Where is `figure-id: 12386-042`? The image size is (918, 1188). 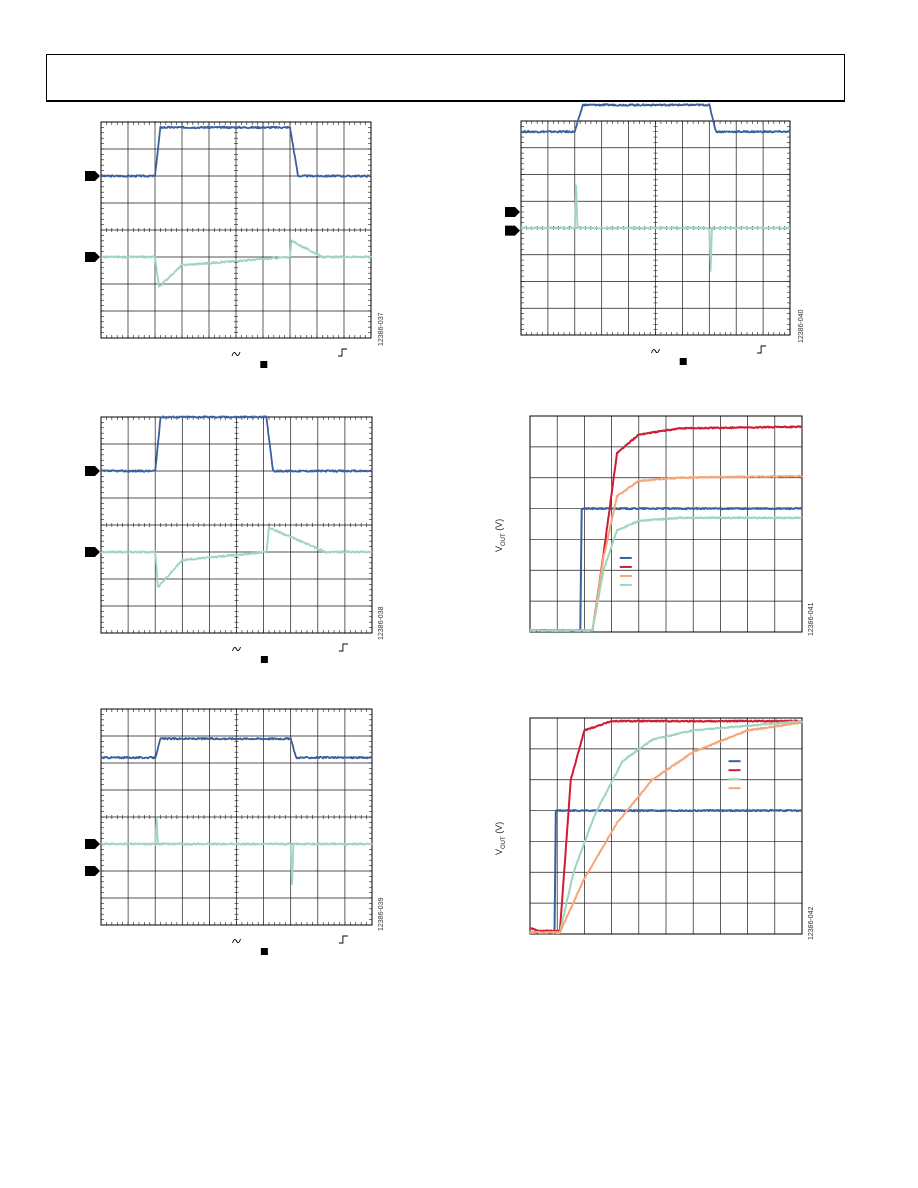 figure-id: 12386-042 is located at coordinates (811, 923).